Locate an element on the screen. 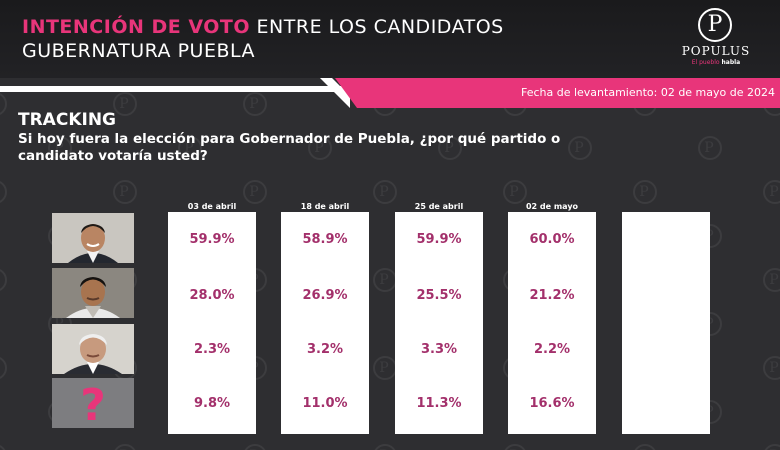  value-cell: 3.2% is located at coordinates (325, 349).